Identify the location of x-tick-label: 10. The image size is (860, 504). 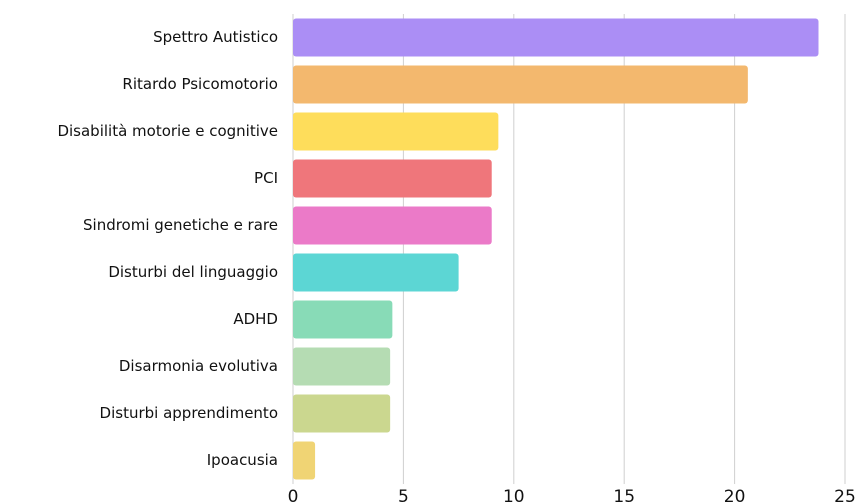
(514, 495).